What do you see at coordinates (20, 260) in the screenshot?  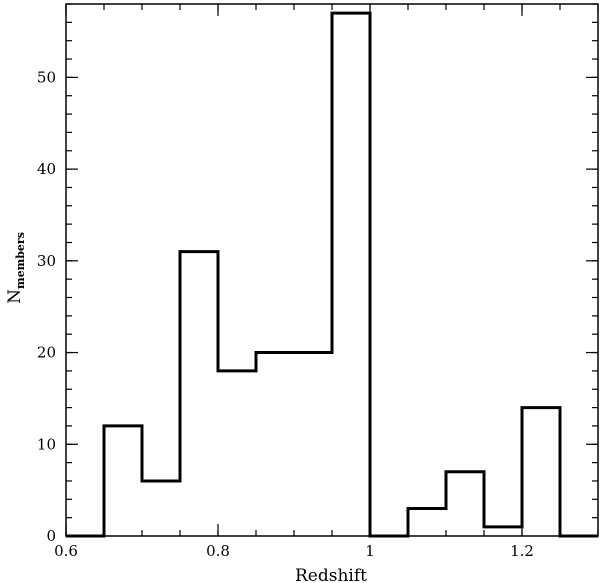 I see `y-axis-label-subscript: members` at bounding box center [20, 260].